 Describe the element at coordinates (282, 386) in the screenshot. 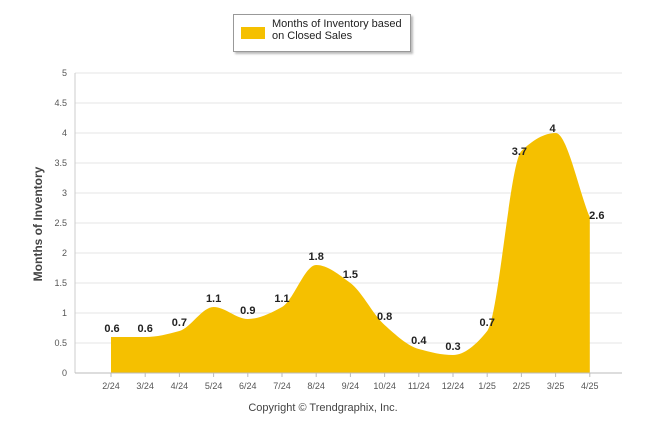

I see `x-tick-label: 7/24` at that location.